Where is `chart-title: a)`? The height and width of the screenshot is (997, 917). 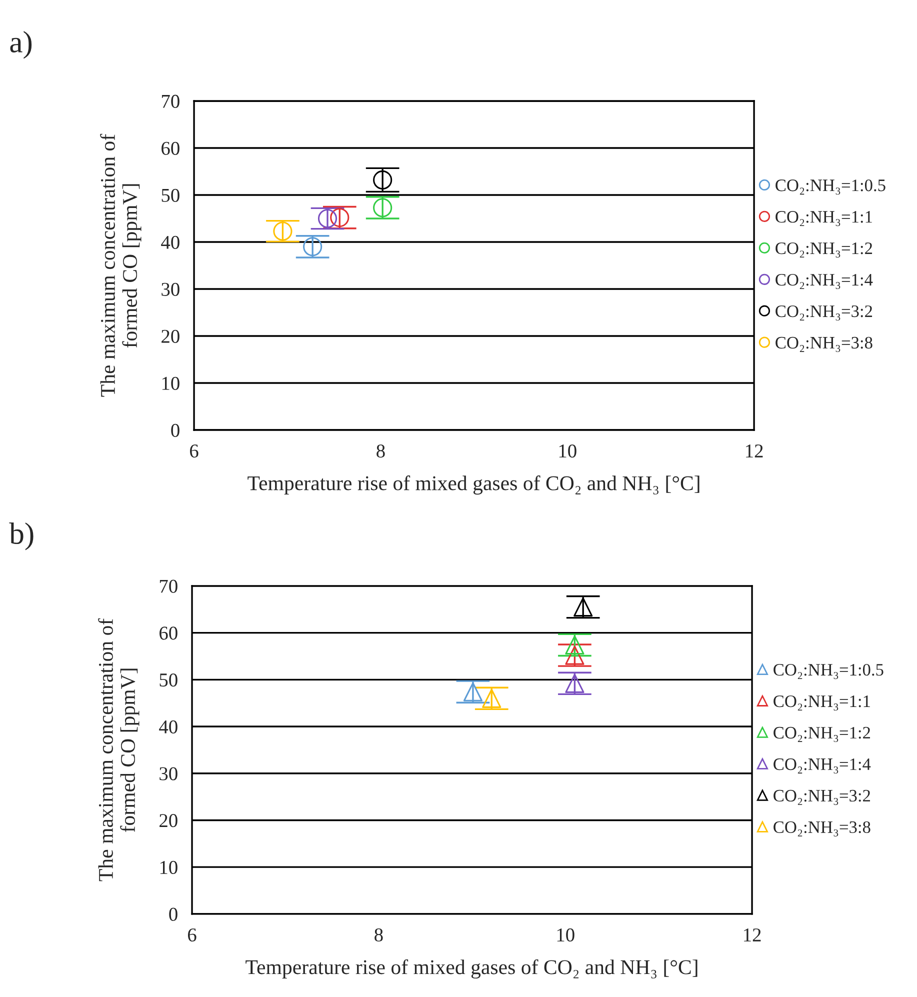 chart-title: a) is located at coordinates (21, 45).